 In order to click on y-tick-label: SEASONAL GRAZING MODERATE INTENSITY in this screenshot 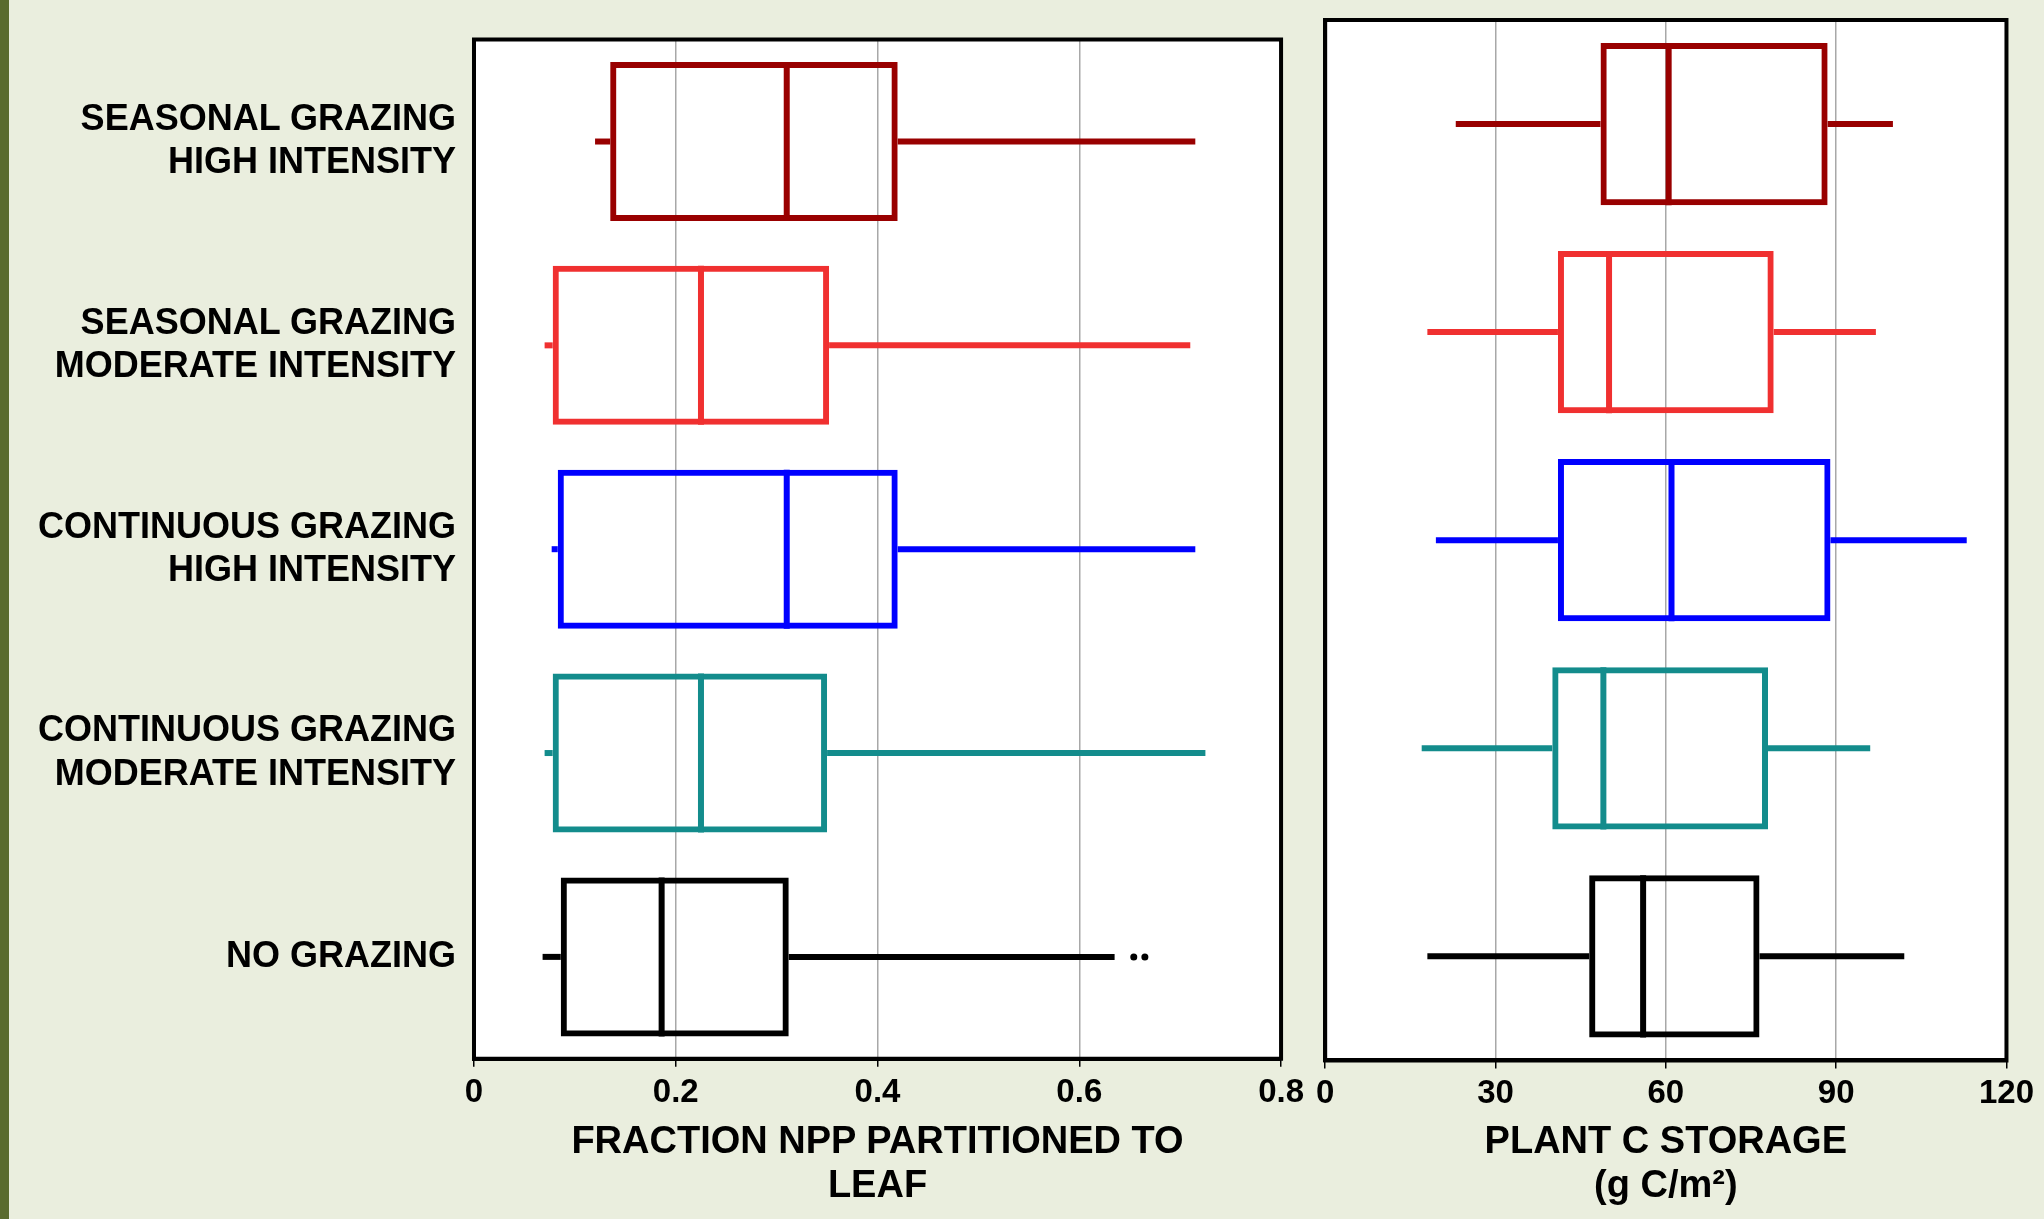, I will do `click(255, 342)`.